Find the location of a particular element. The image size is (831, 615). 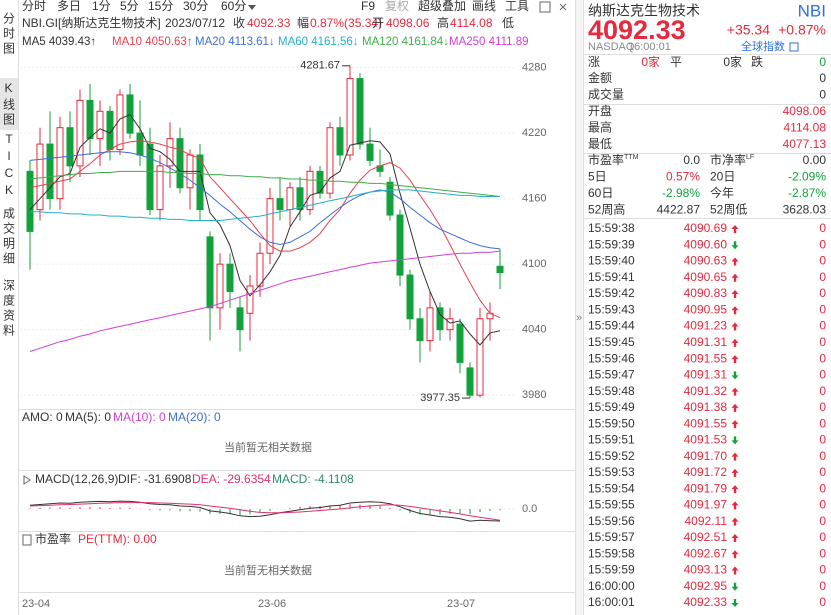

tick-time: 15:59:42 is located at coordinates (611, 293).